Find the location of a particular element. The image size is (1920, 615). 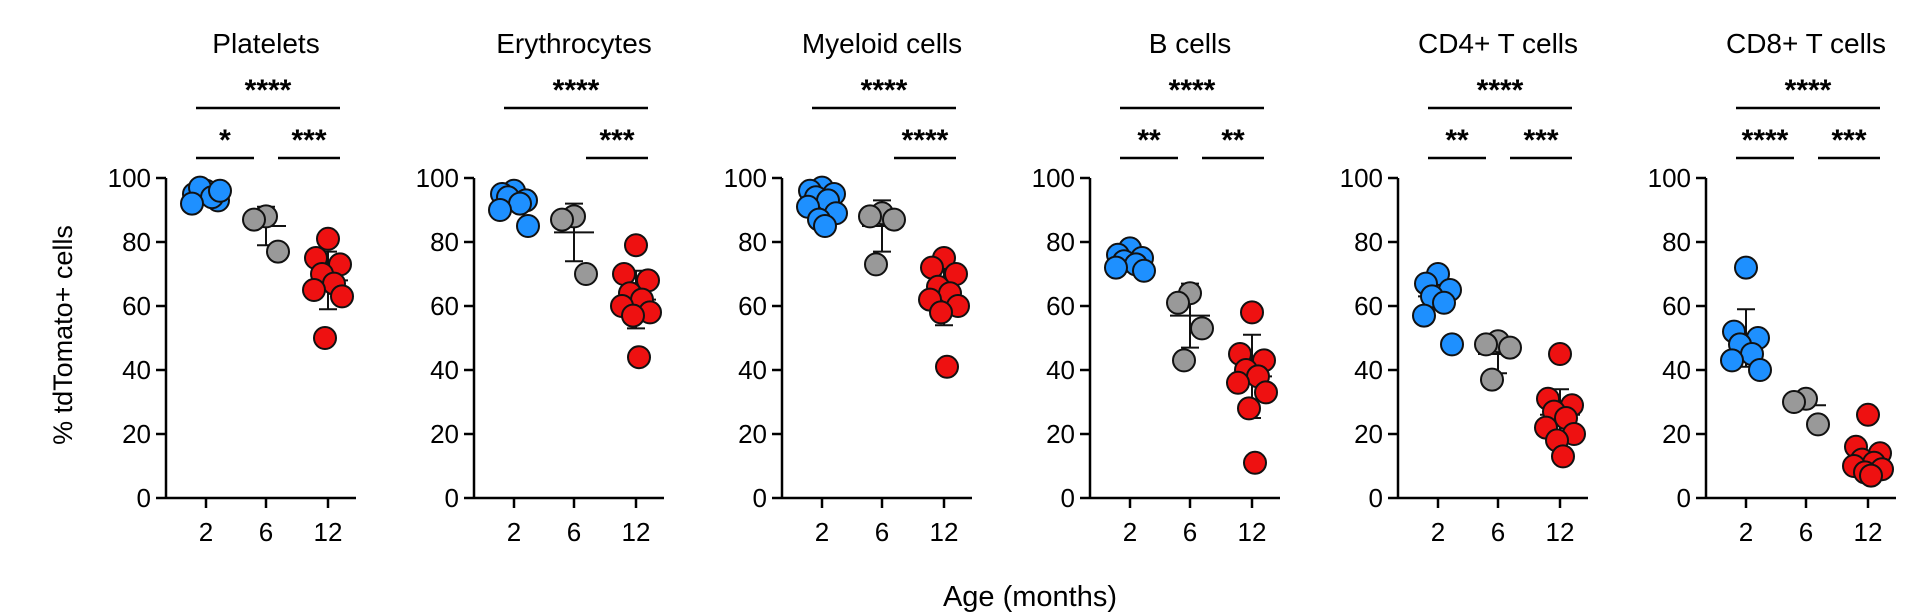

y-axis-label: % tdTomato+ cells is located at coordinates (63, 335).